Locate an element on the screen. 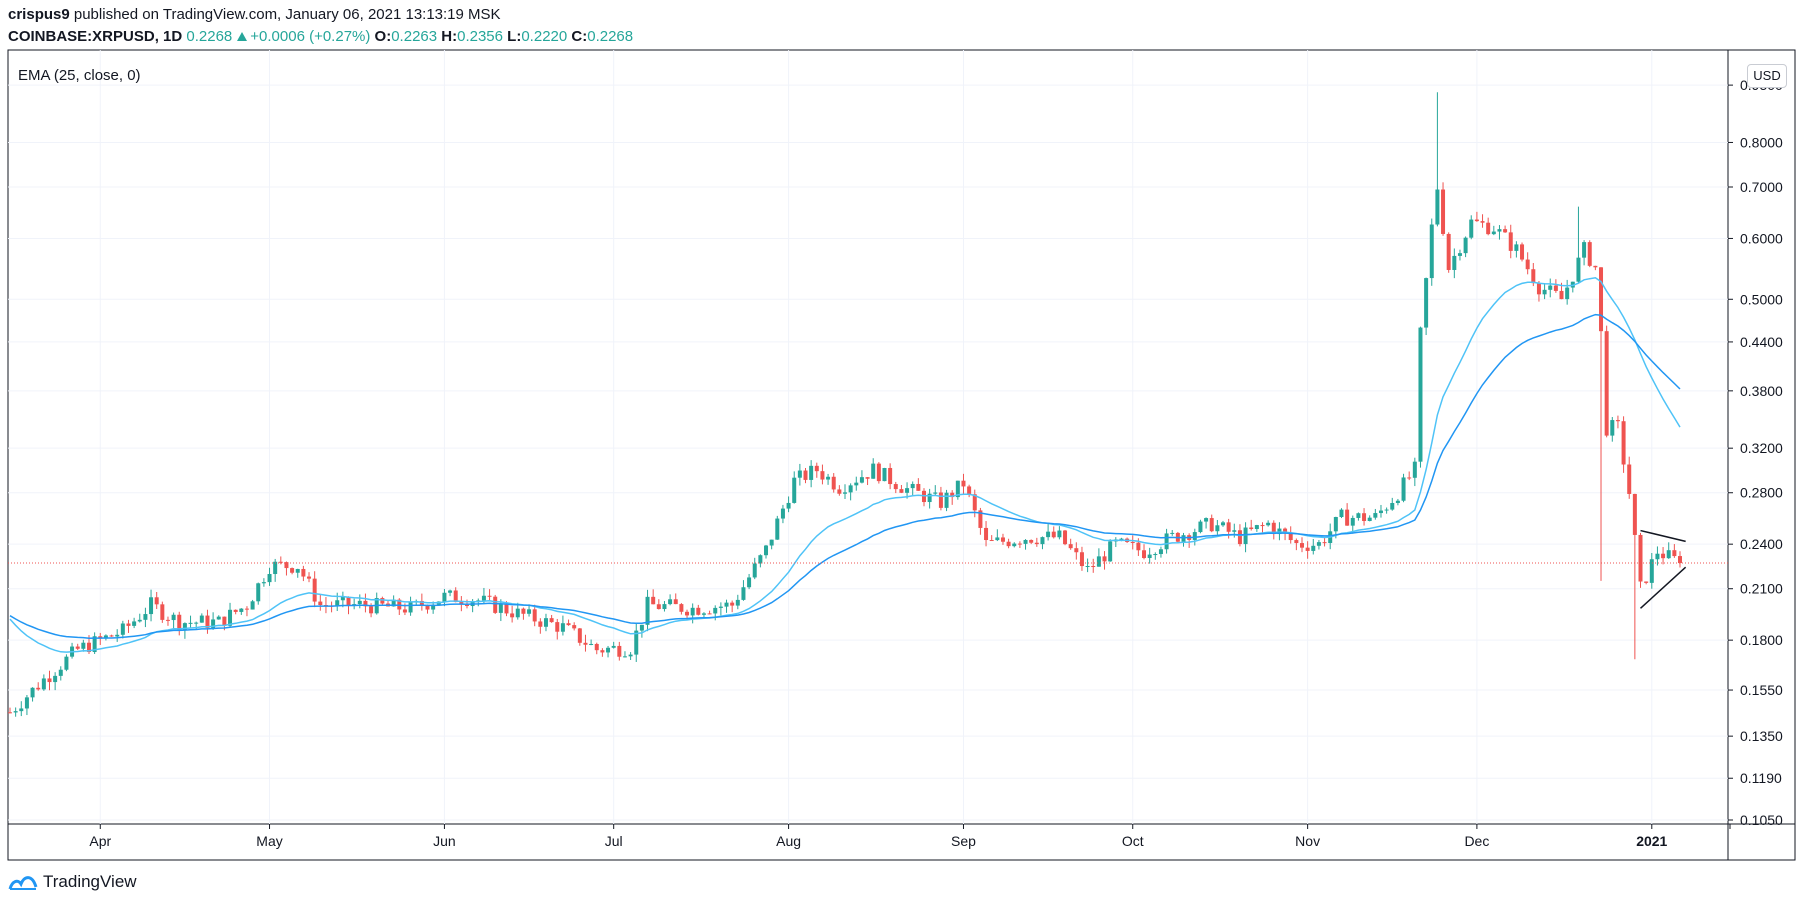  open-value: 0.2263 is located at coordinates (414, 36).